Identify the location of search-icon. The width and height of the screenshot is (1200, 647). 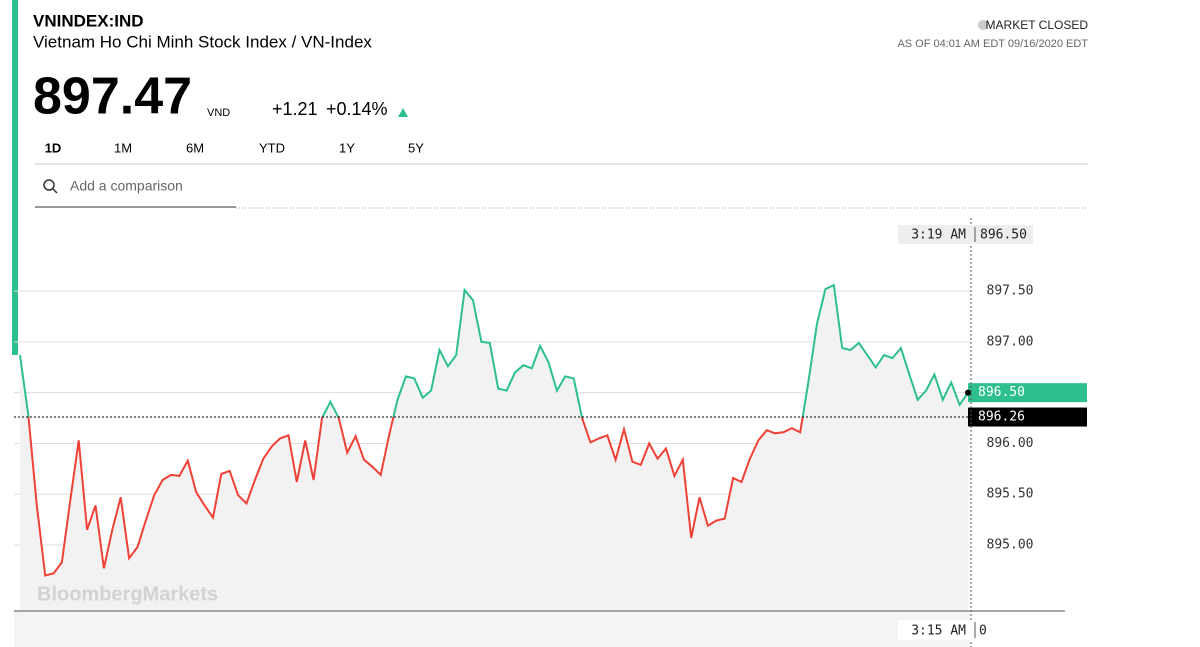
(49, 185).